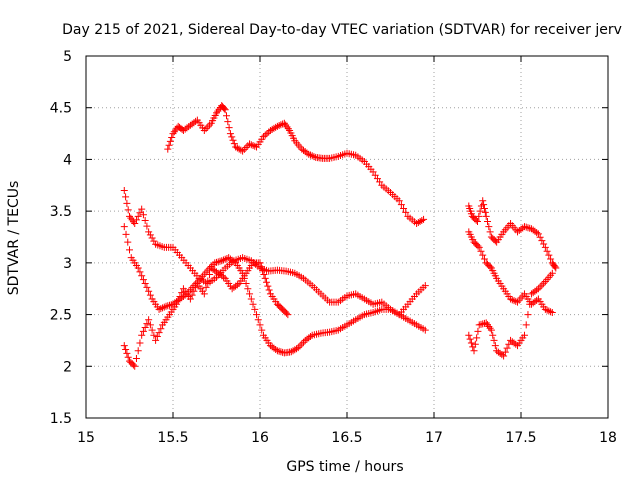 The width and height of the screenshot is (640, 480). What do you see at coordinates (86, 438) in the screenshot?
I see `x-tick-label: 15` at bounding box center [86, 438].